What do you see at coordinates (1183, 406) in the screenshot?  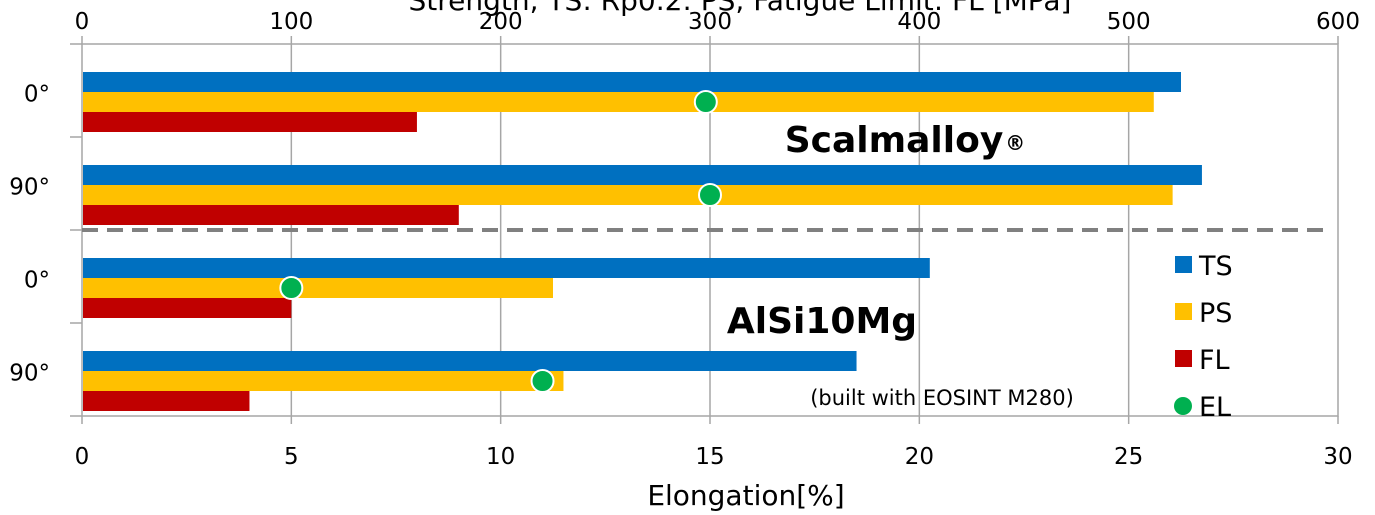 I see `legend-swatch-el` at bounding box center [1183, 406].